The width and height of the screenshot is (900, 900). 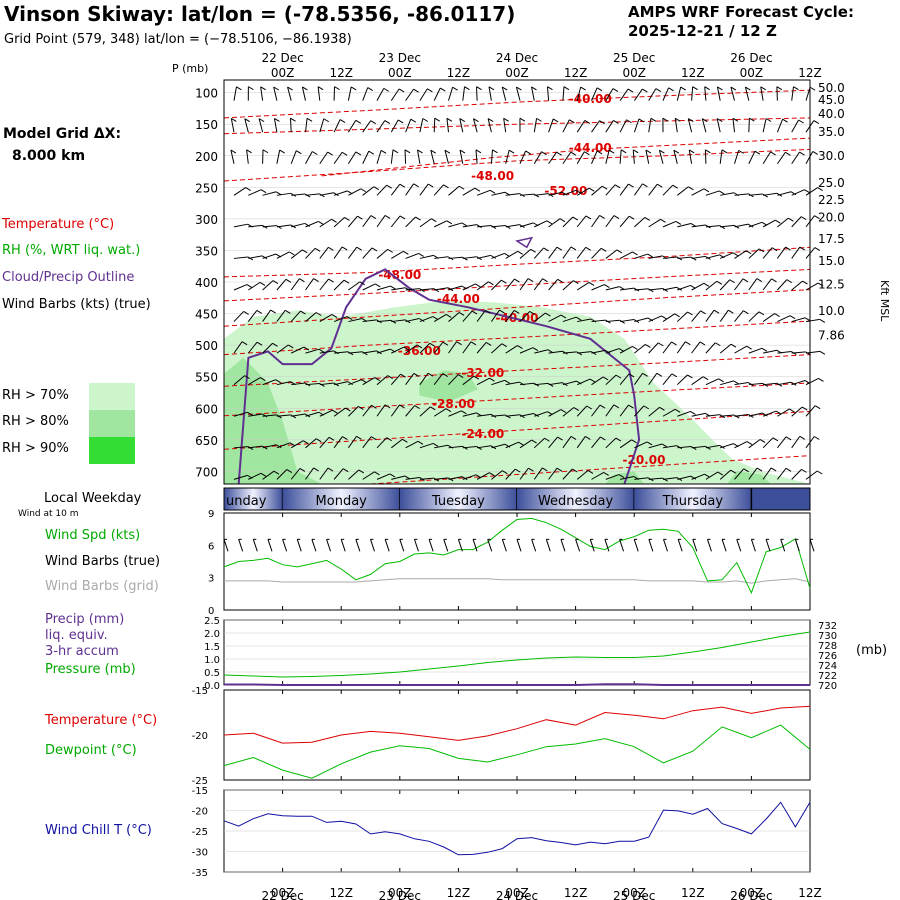 What do you see at coordinates (453, 404) in the screenshot?
I see `isotherm-label: -28.00` at bounding box center [453, 404].